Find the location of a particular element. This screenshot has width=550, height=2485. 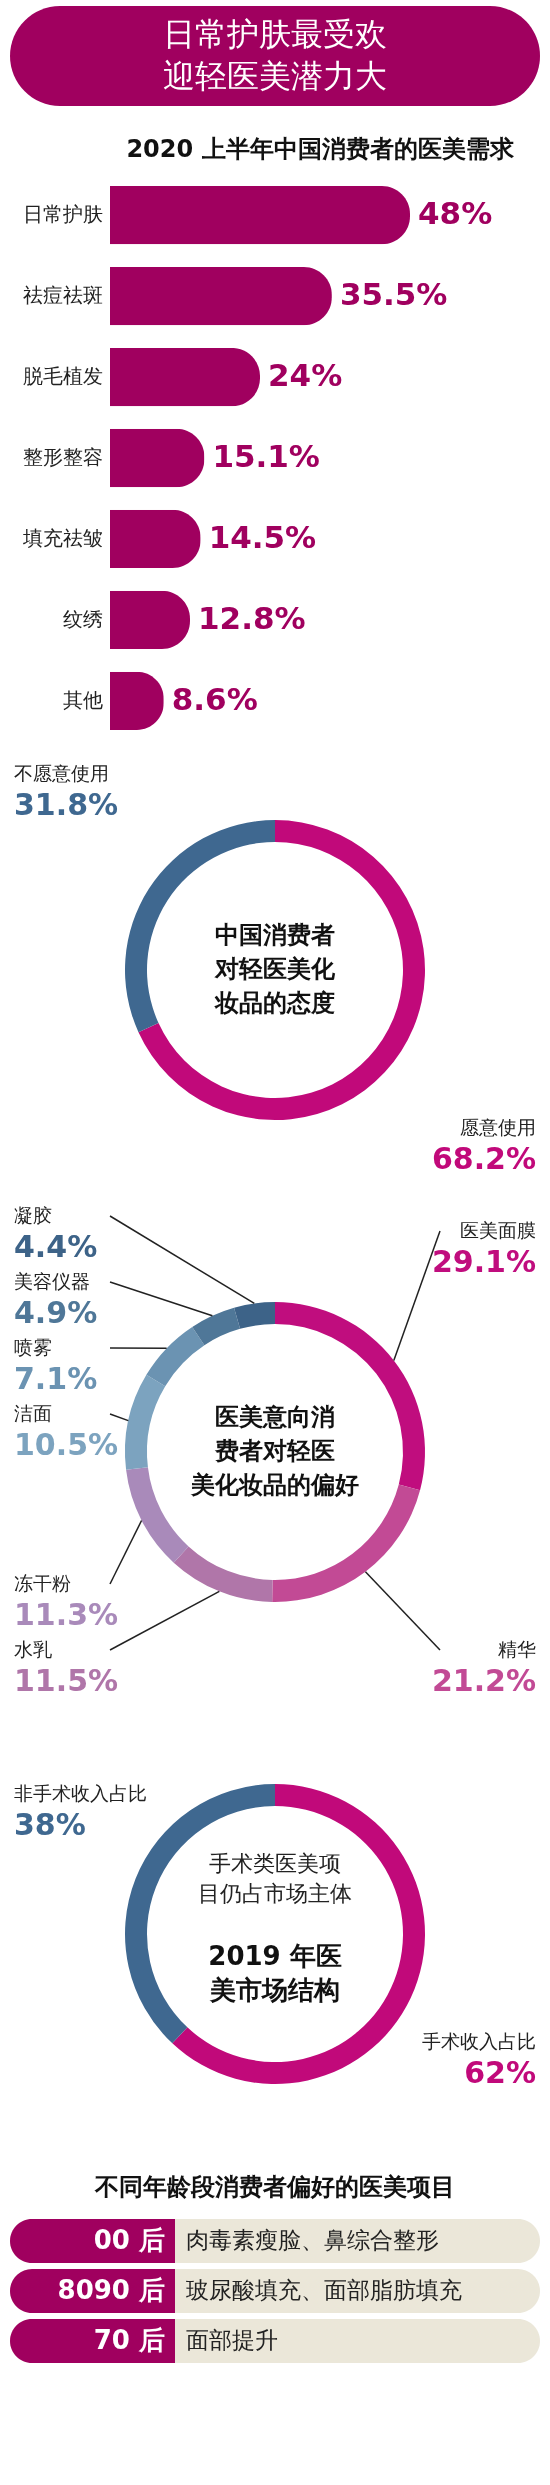

category-label: 70 后 is located at coordinates (129, 2340).